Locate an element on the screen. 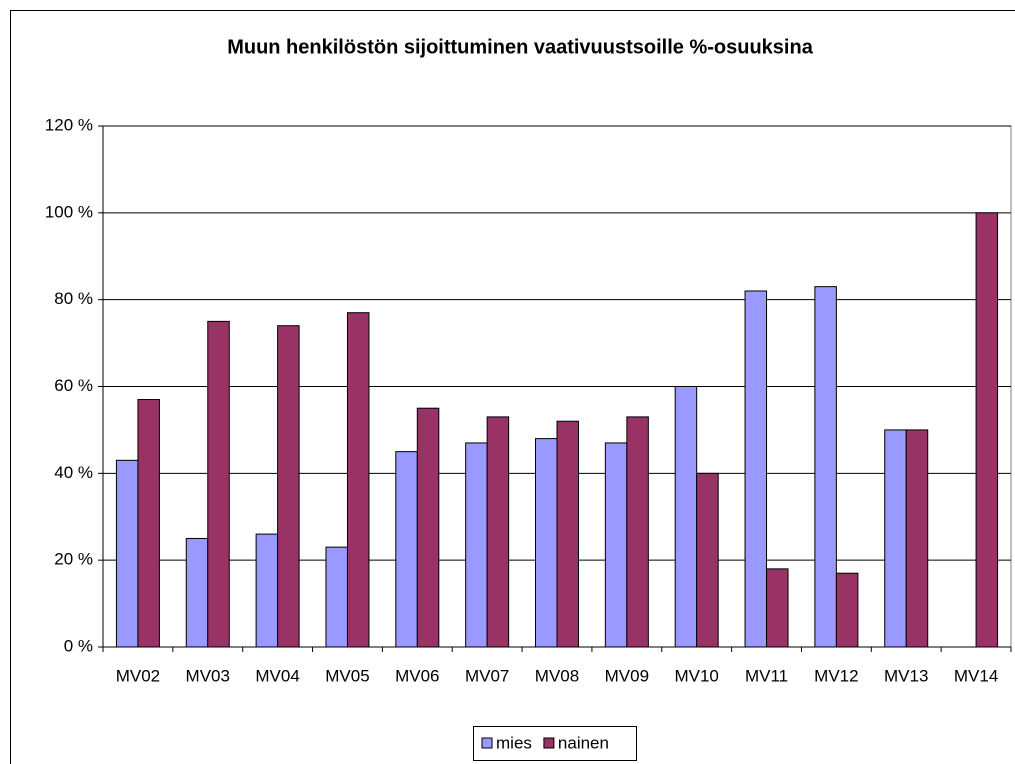 The width and height of the screenshot is (1015, 764). y-tick-label: 120 % is located at coordinates (69, 124).